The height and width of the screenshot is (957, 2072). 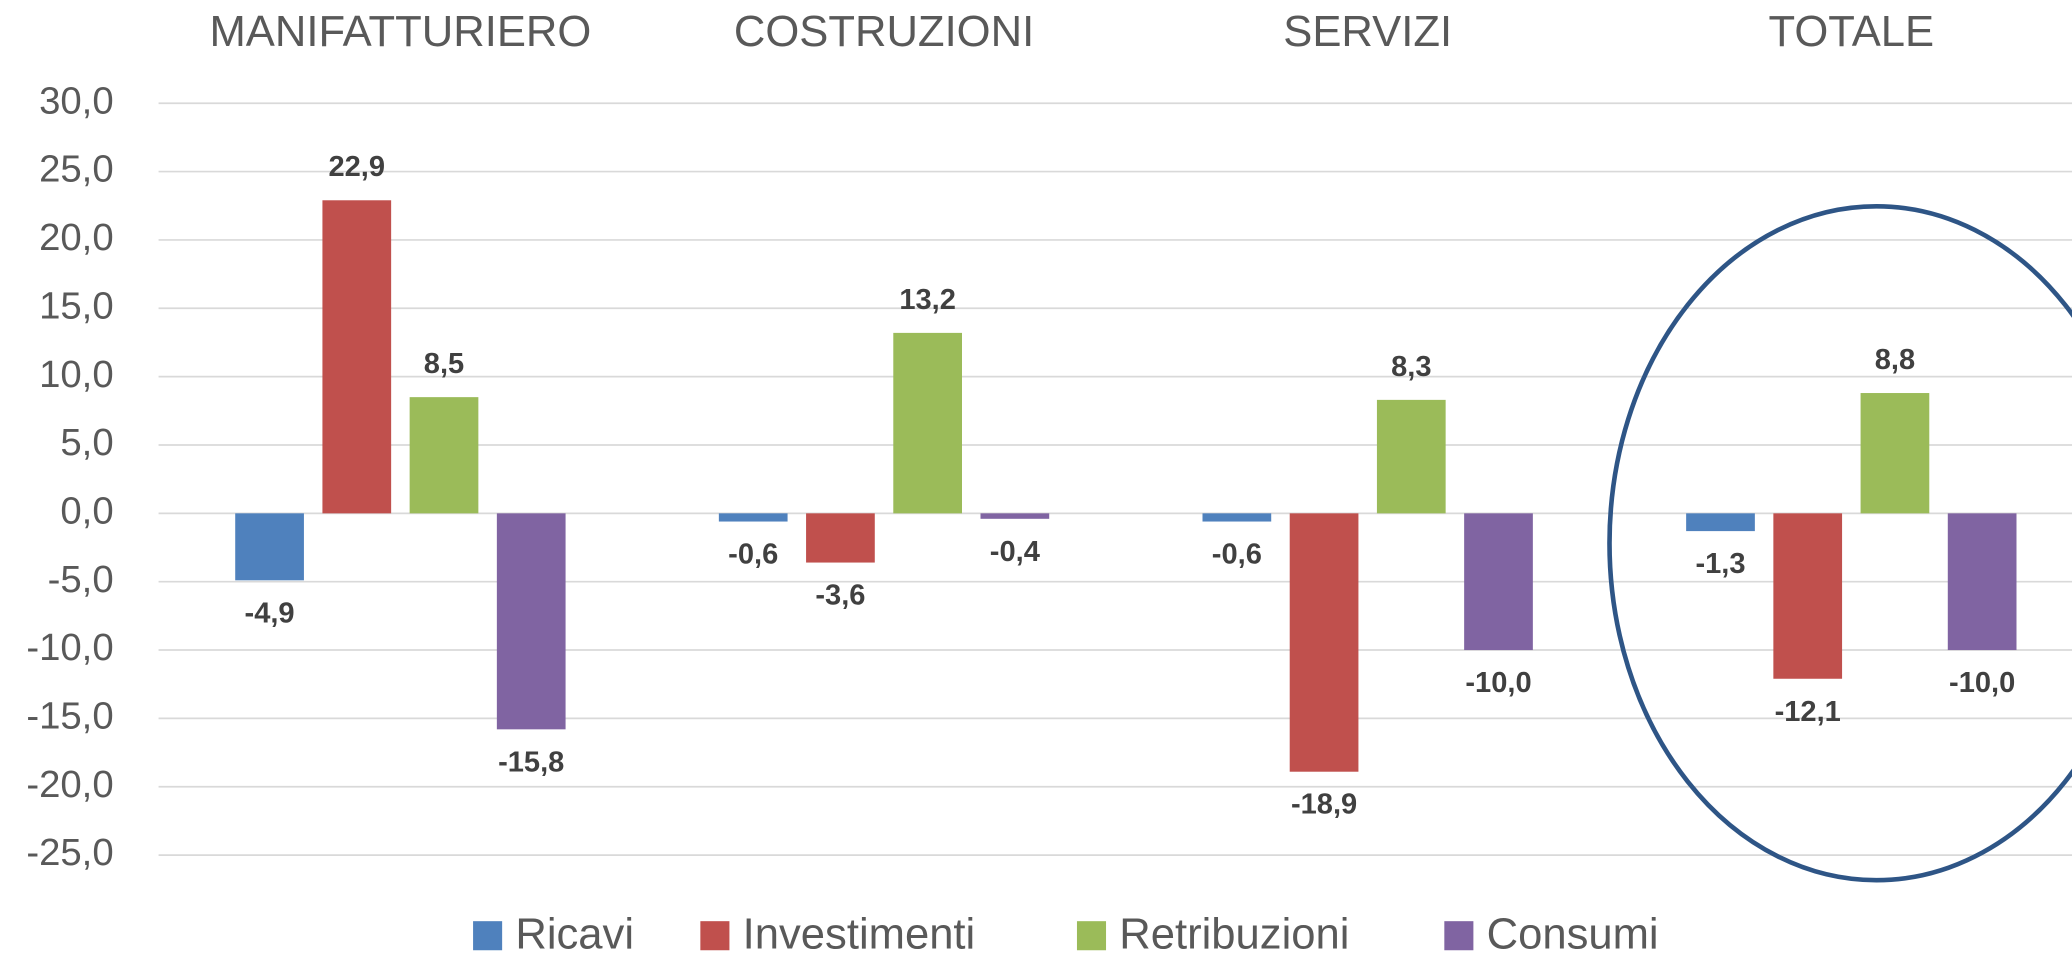 What do you see at coordinates (840, 596) in the screenshot?
I see `value-label: -3,6` at bounding box center [840, 596].